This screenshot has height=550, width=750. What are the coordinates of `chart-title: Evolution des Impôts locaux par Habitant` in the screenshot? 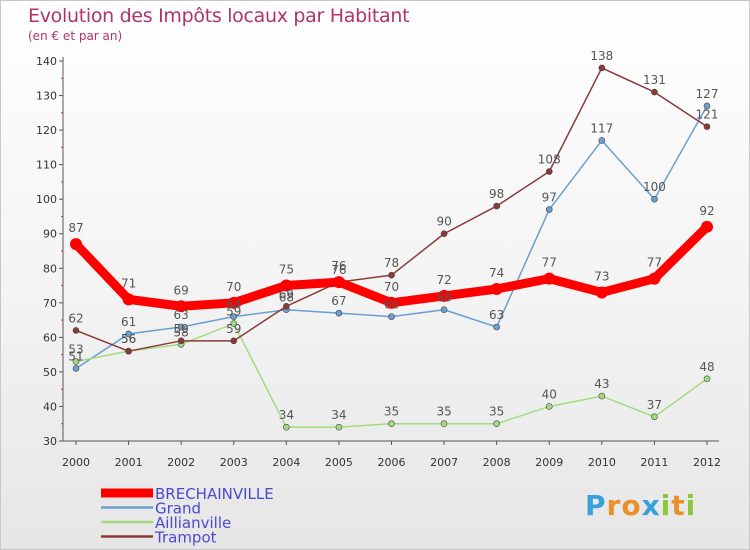 It's located at (219, 16).